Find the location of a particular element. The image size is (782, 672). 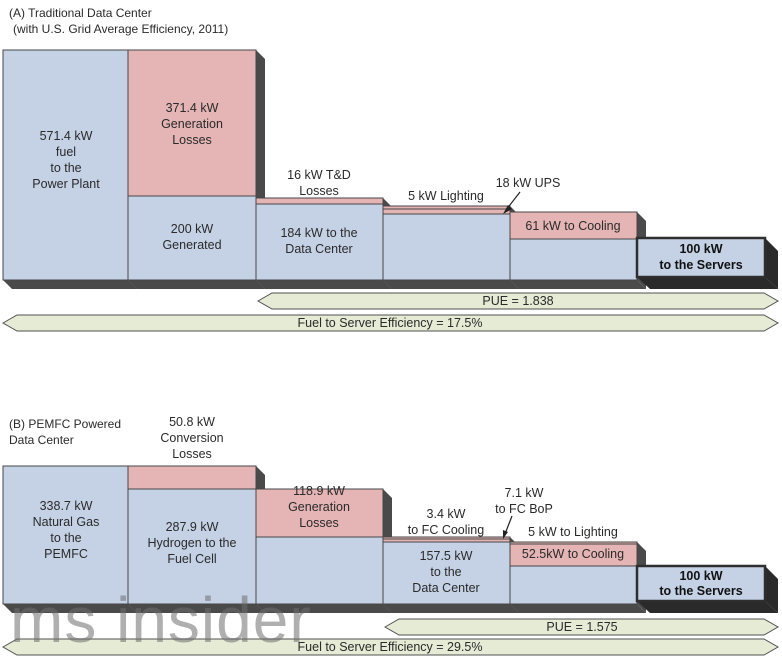

panel-b-hydrogen-label: 287.9 kW Hydrogen to the Fuel Cell is located at coordinates (192, 543).